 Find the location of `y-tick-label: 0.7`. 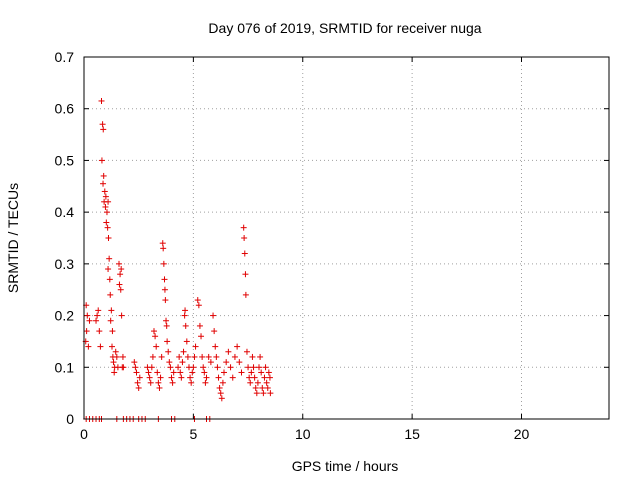

y-tick-label: 0.7 is located at coordinates (65, 57).